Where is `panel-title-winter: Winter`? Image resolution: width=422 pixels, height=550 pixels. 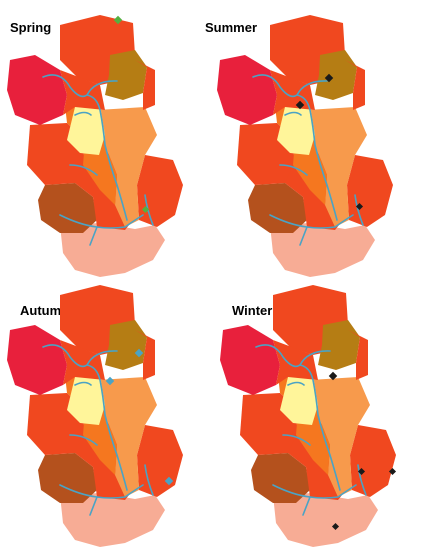
panel-title-winter: Winter is located at coordinates (252, 310).